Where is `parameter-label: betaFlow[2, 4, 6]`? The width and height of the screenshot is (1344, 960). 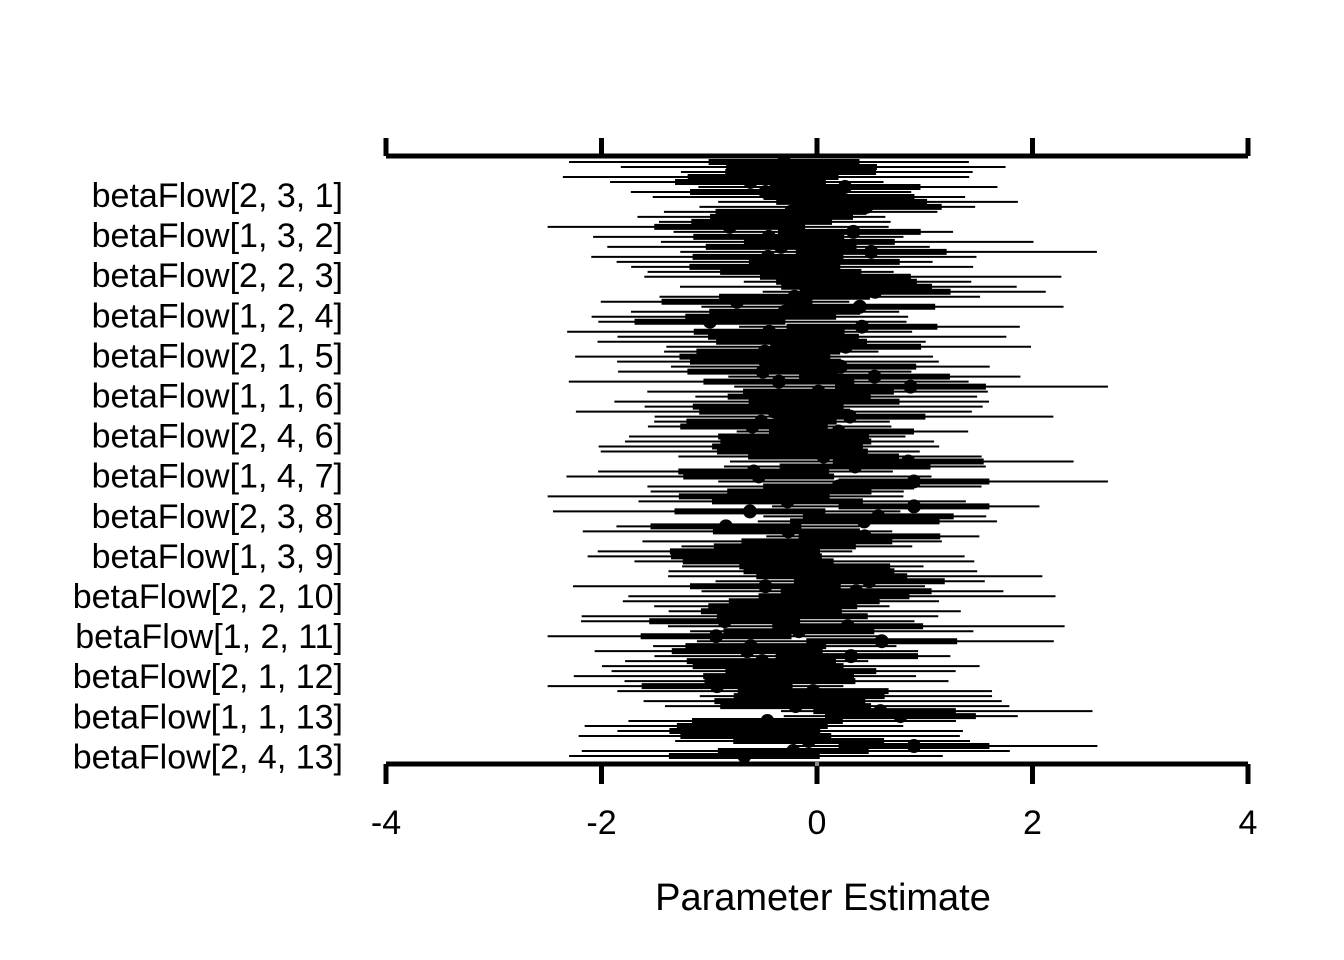
parameter-label: betaFlow[2, 4, 6] is located at coordinates (217, 437).